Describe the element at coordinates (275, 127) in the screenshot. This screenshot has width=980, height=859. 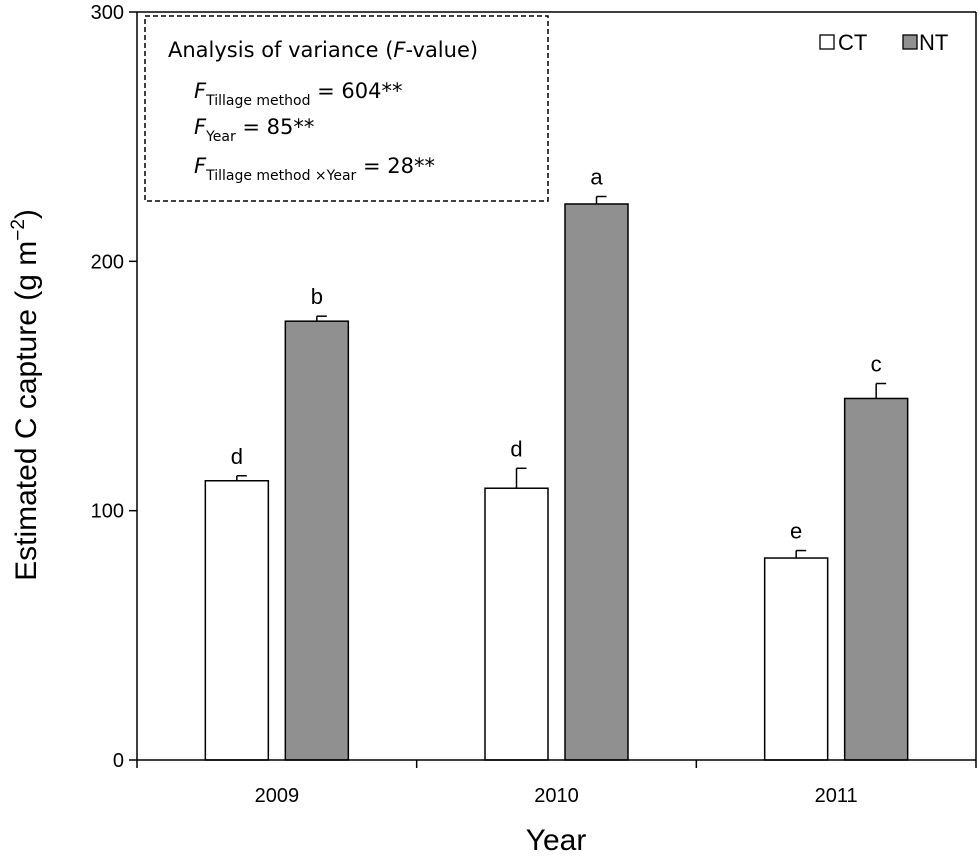
I see `anova-row-value: = 85**` at that location.